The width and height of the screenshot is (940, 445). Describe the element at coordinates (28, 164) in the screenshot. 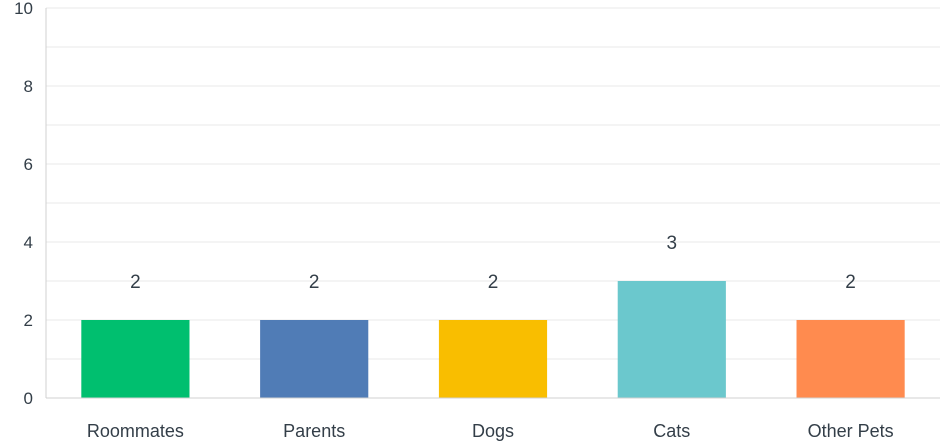

I see `y-tick-label: 6` at that location.